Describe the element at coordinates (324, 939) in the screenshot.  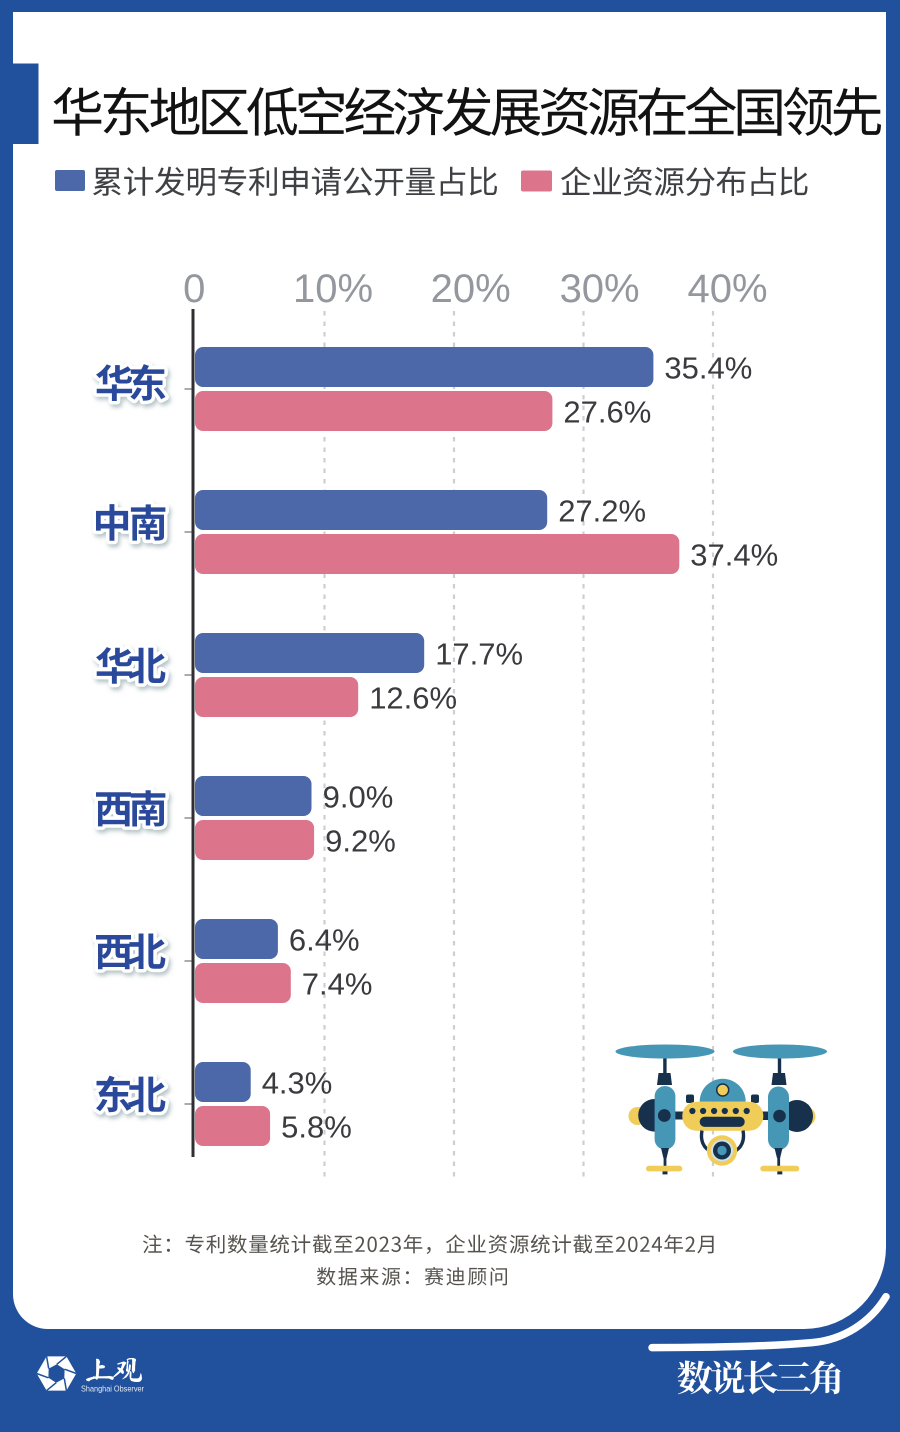
I see `svg-text: 6.4%` at that location.